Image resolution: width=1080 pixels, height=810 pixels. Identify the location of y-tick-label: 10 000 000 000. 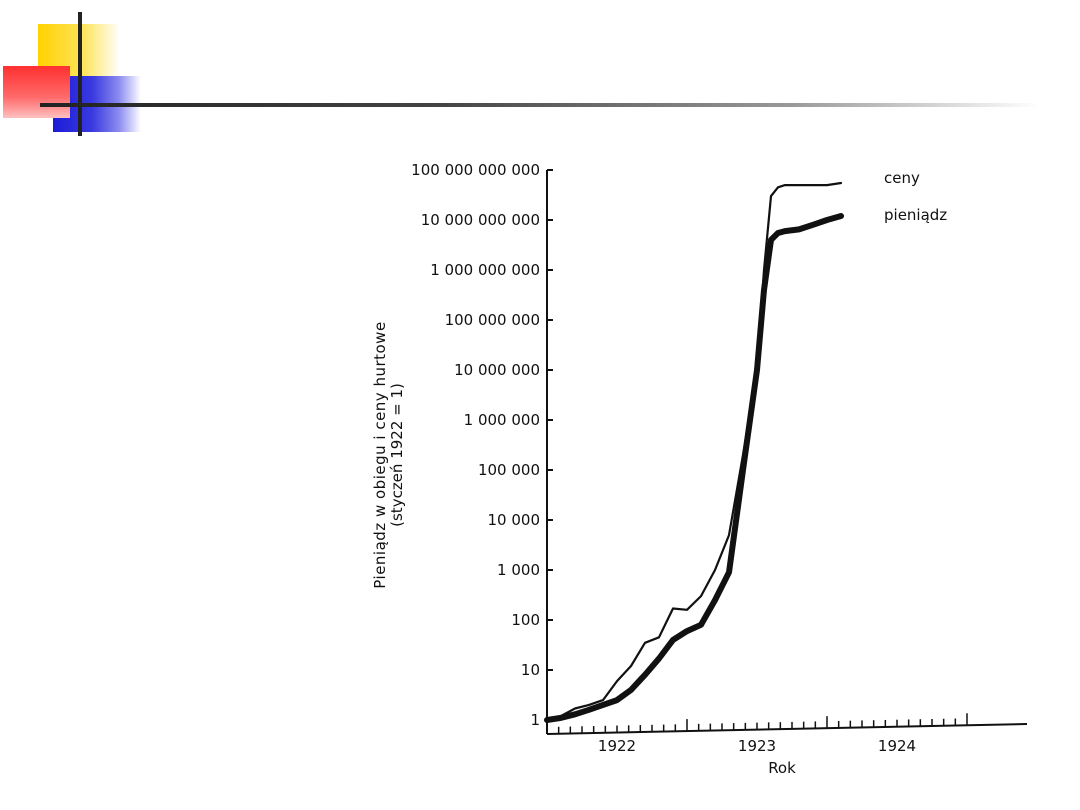
(480, 220).